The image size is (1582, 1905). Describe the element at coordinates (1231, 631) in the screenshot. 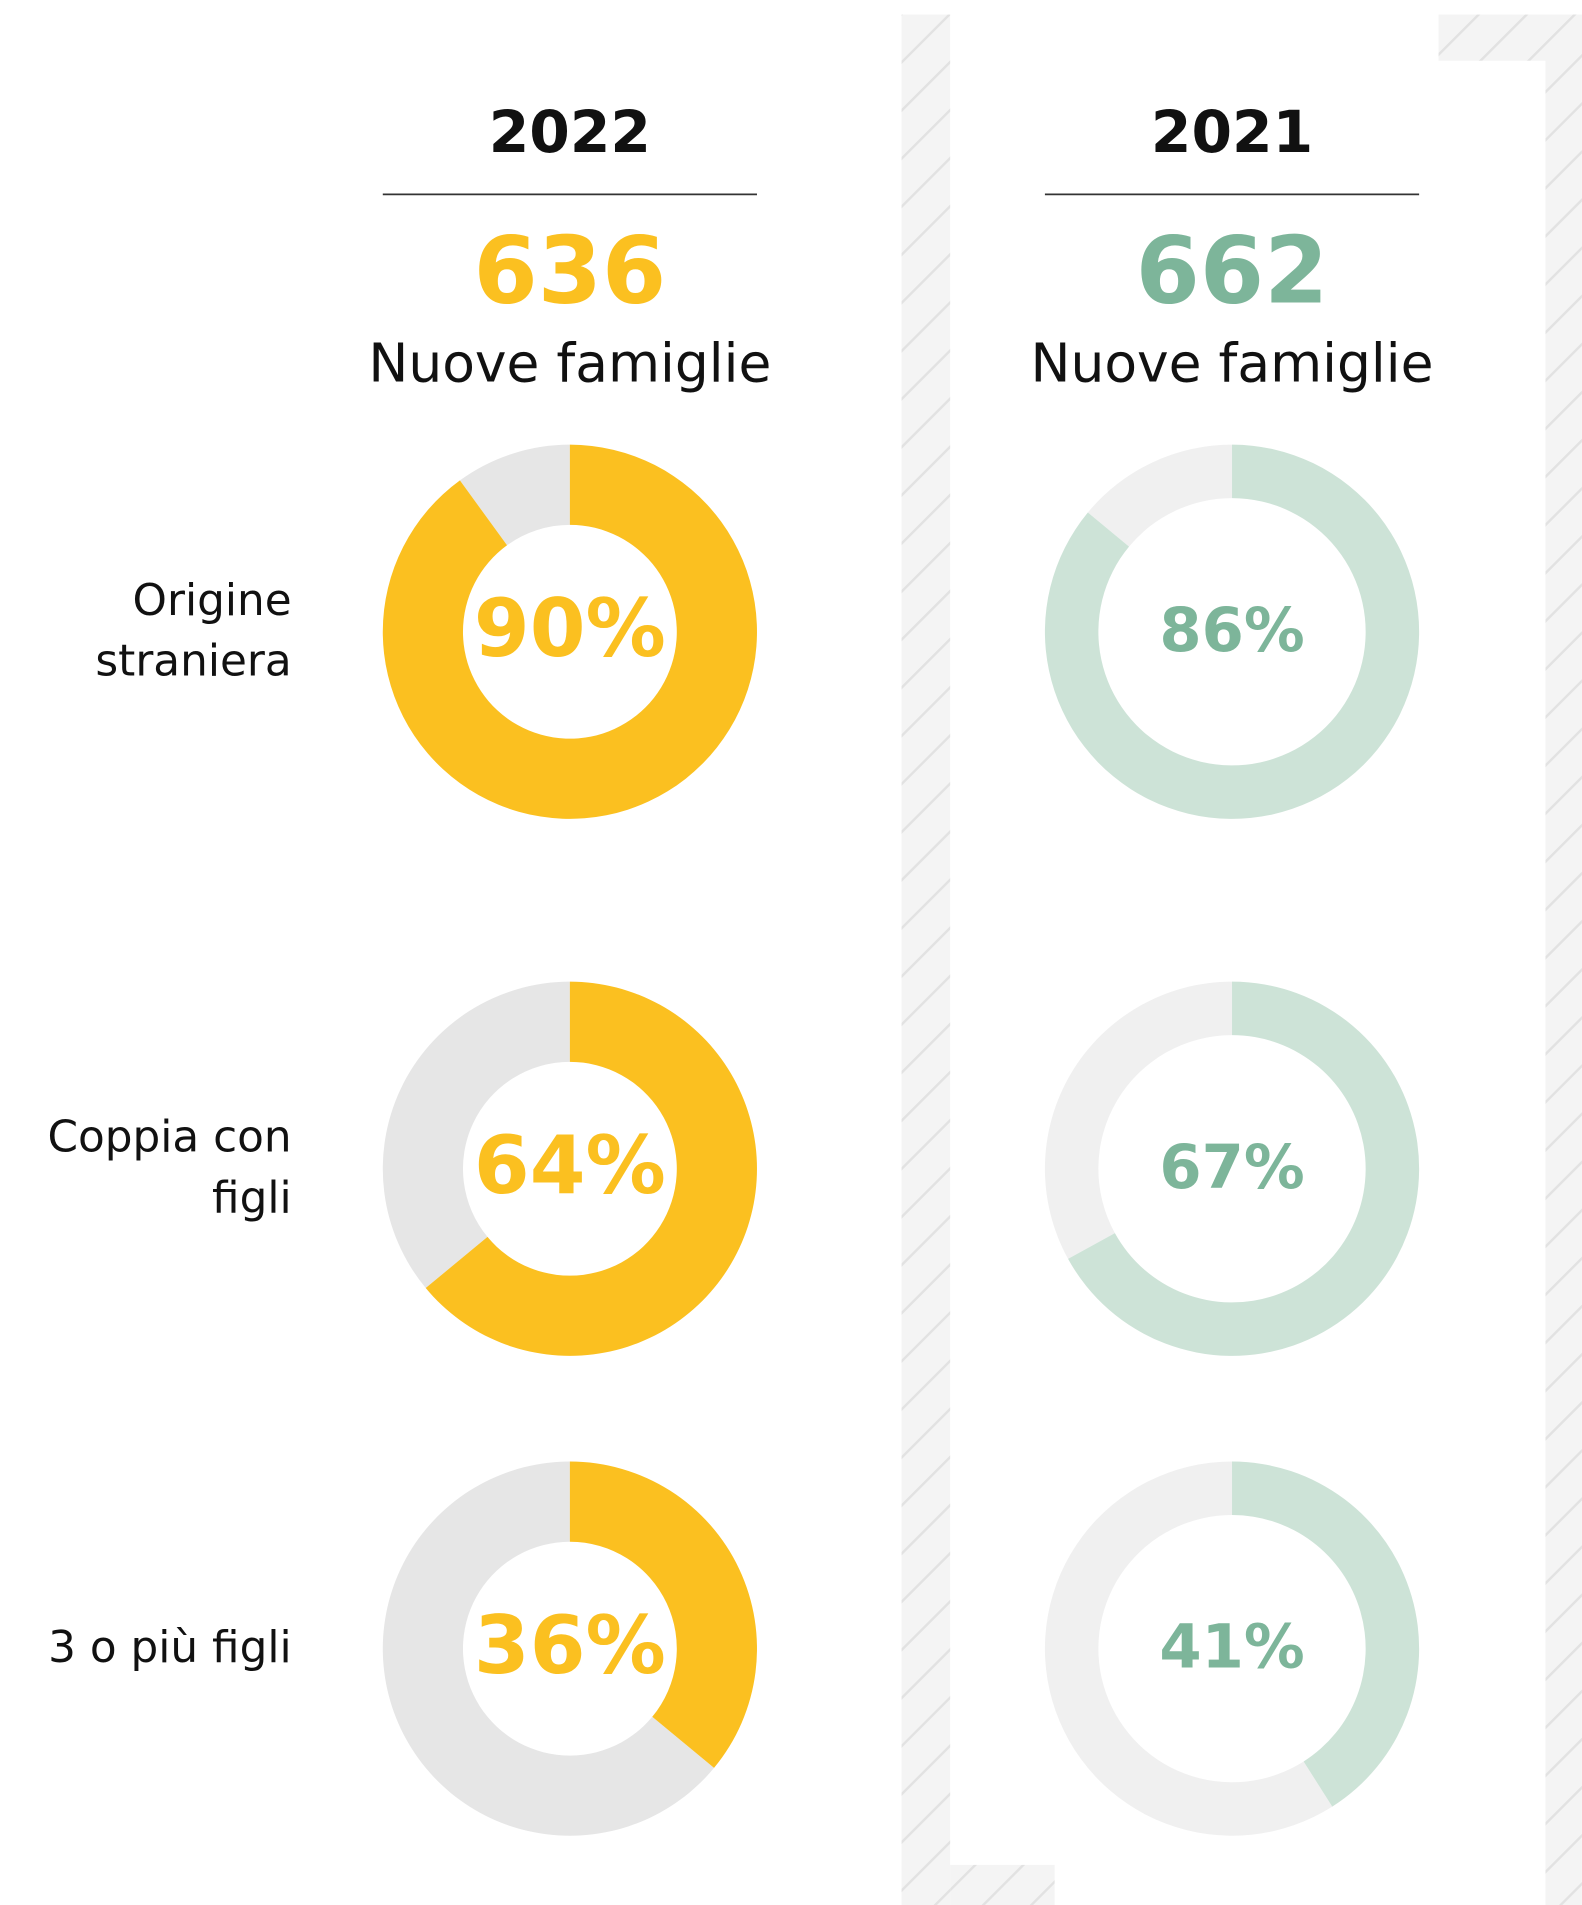

I see `value-label: 86%` at that location.